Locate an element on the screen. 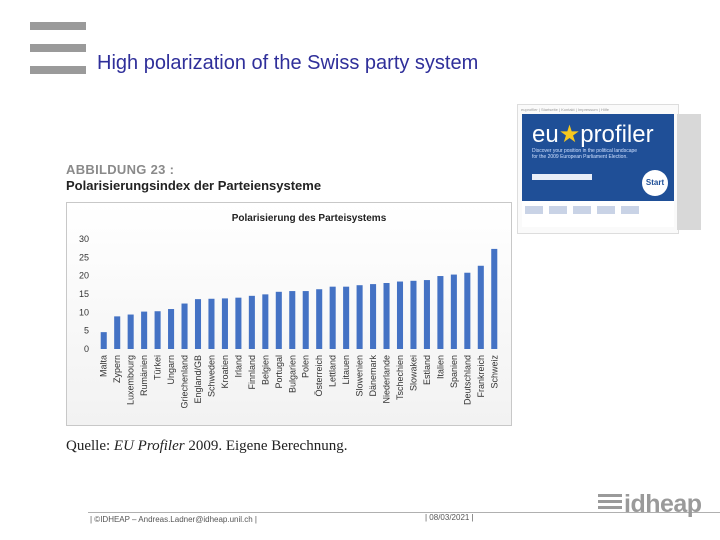  x-tick-label: Malta is located at coordinates (104, 366).